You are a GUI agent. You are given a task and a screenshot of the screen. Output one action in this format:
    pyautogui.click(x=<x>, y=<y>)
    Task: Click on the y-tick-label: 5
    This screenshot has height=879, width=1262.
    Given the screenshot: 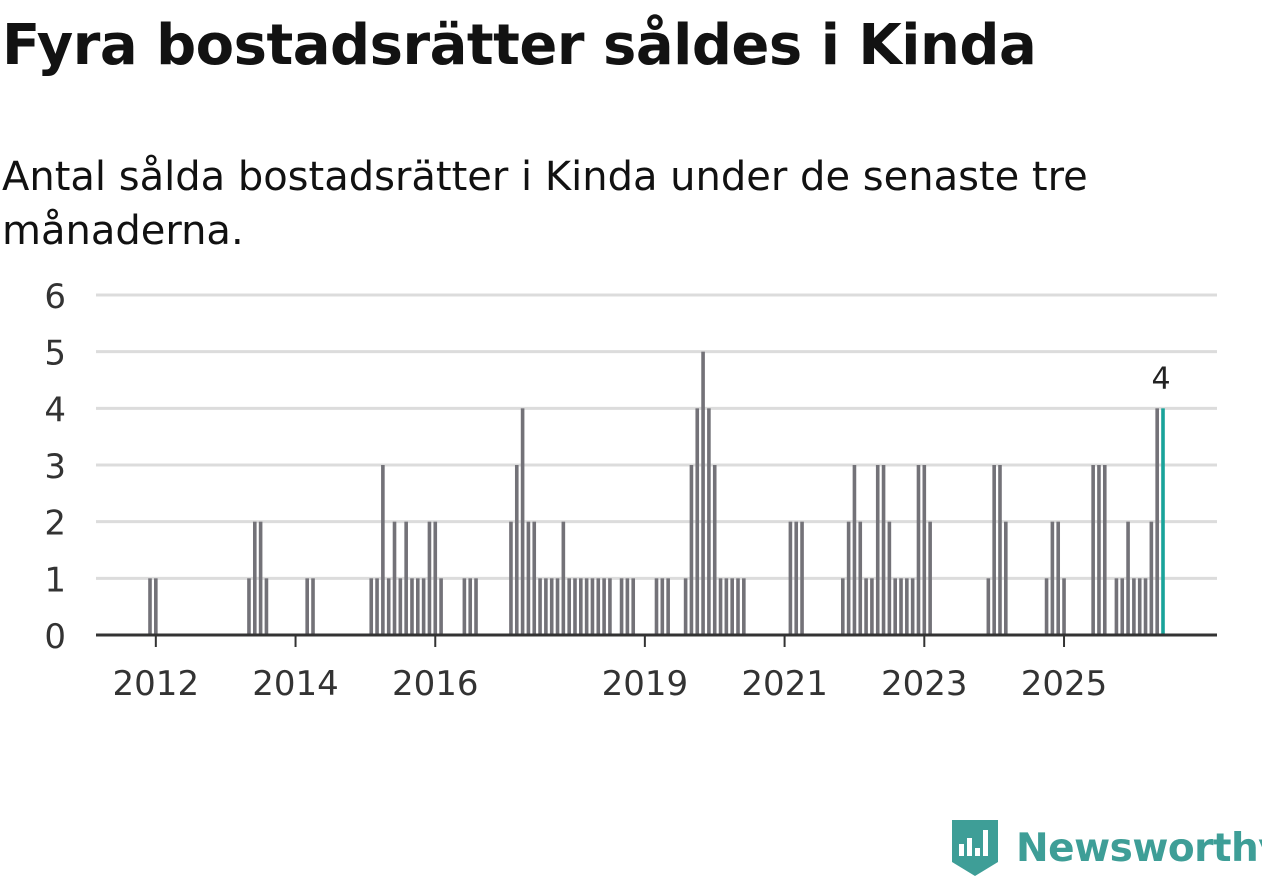 What is the action you would take?
    pyautogui.click(x=55, y=354)
    